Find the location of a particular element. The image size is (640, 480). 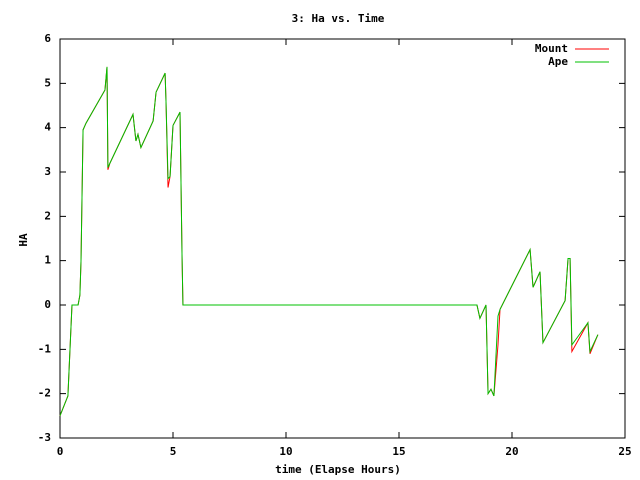

legend-label: Mount is located at coordinates (551, 48).